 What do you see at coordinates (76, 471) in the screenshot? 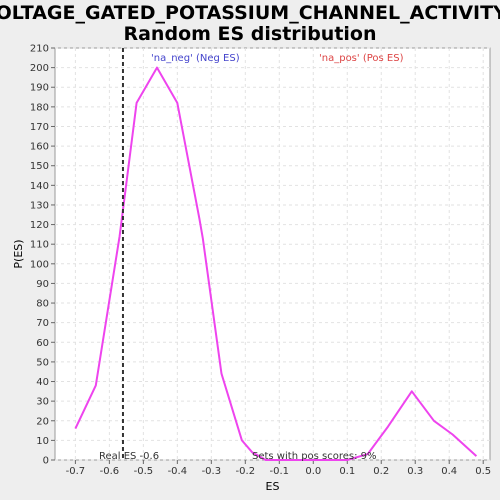
I see `x-tick-label: -0.7` at bounding box center [76, 471].